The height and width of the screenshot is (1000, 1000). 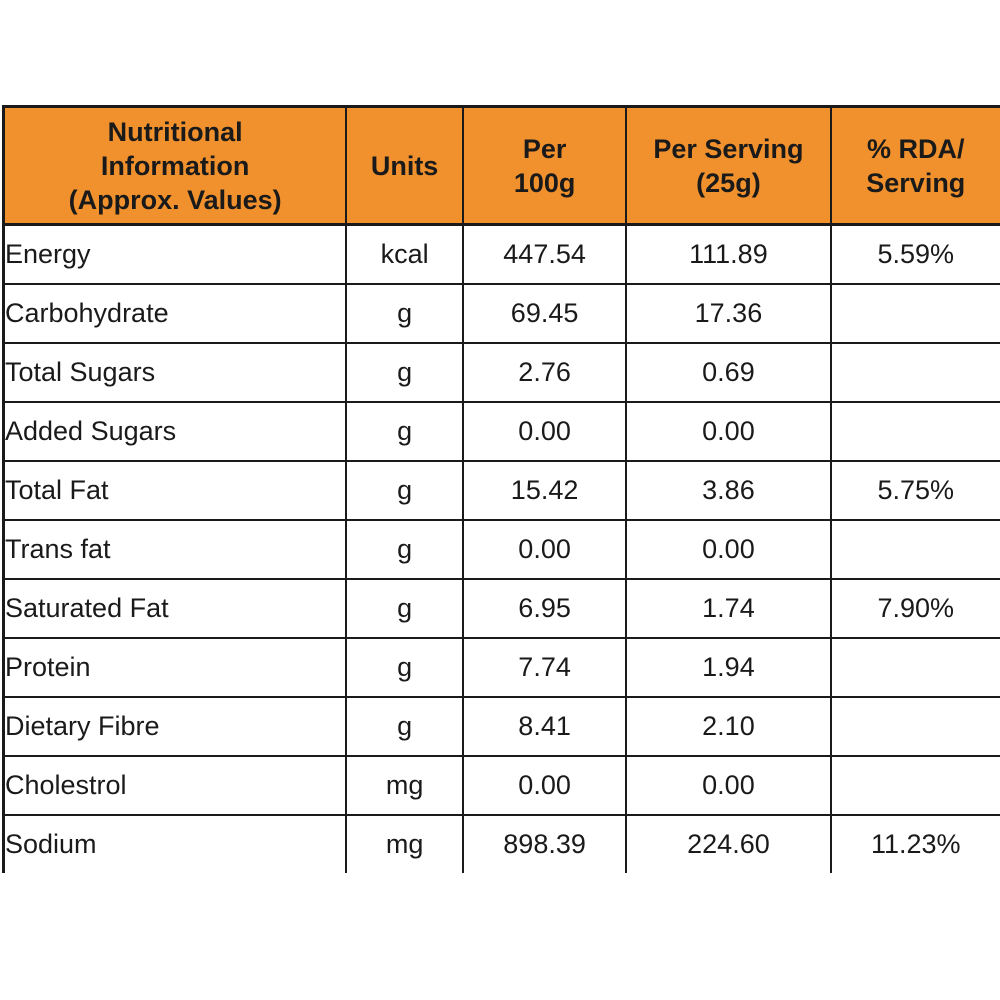 I want to click on table-row: Carbohydrate g 69.45 17.36, so click(x=501, y=313).